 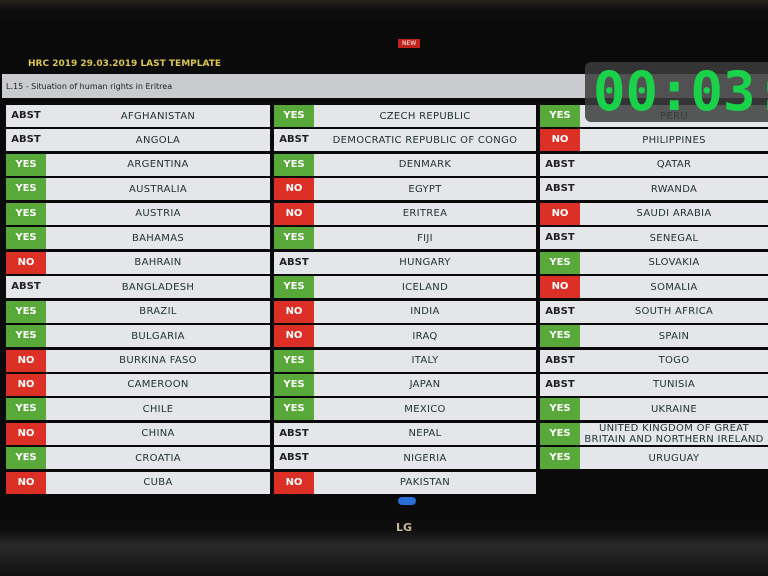 I want to click on vote-row: YES DENMARK, so click(x=405, y=164).